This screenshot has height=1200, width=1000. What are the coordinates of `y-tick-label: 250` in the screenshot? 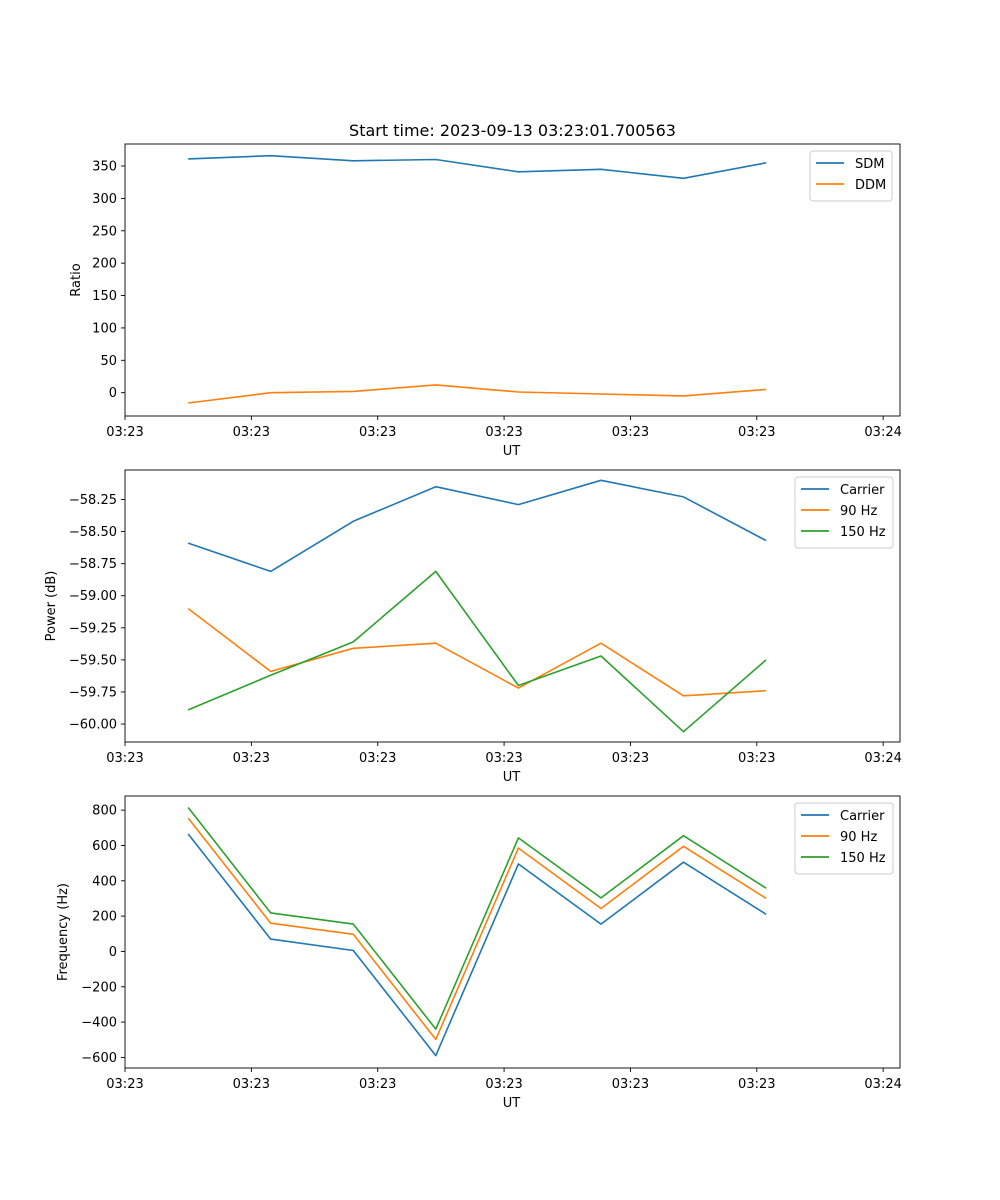 It's located at (104, 231).